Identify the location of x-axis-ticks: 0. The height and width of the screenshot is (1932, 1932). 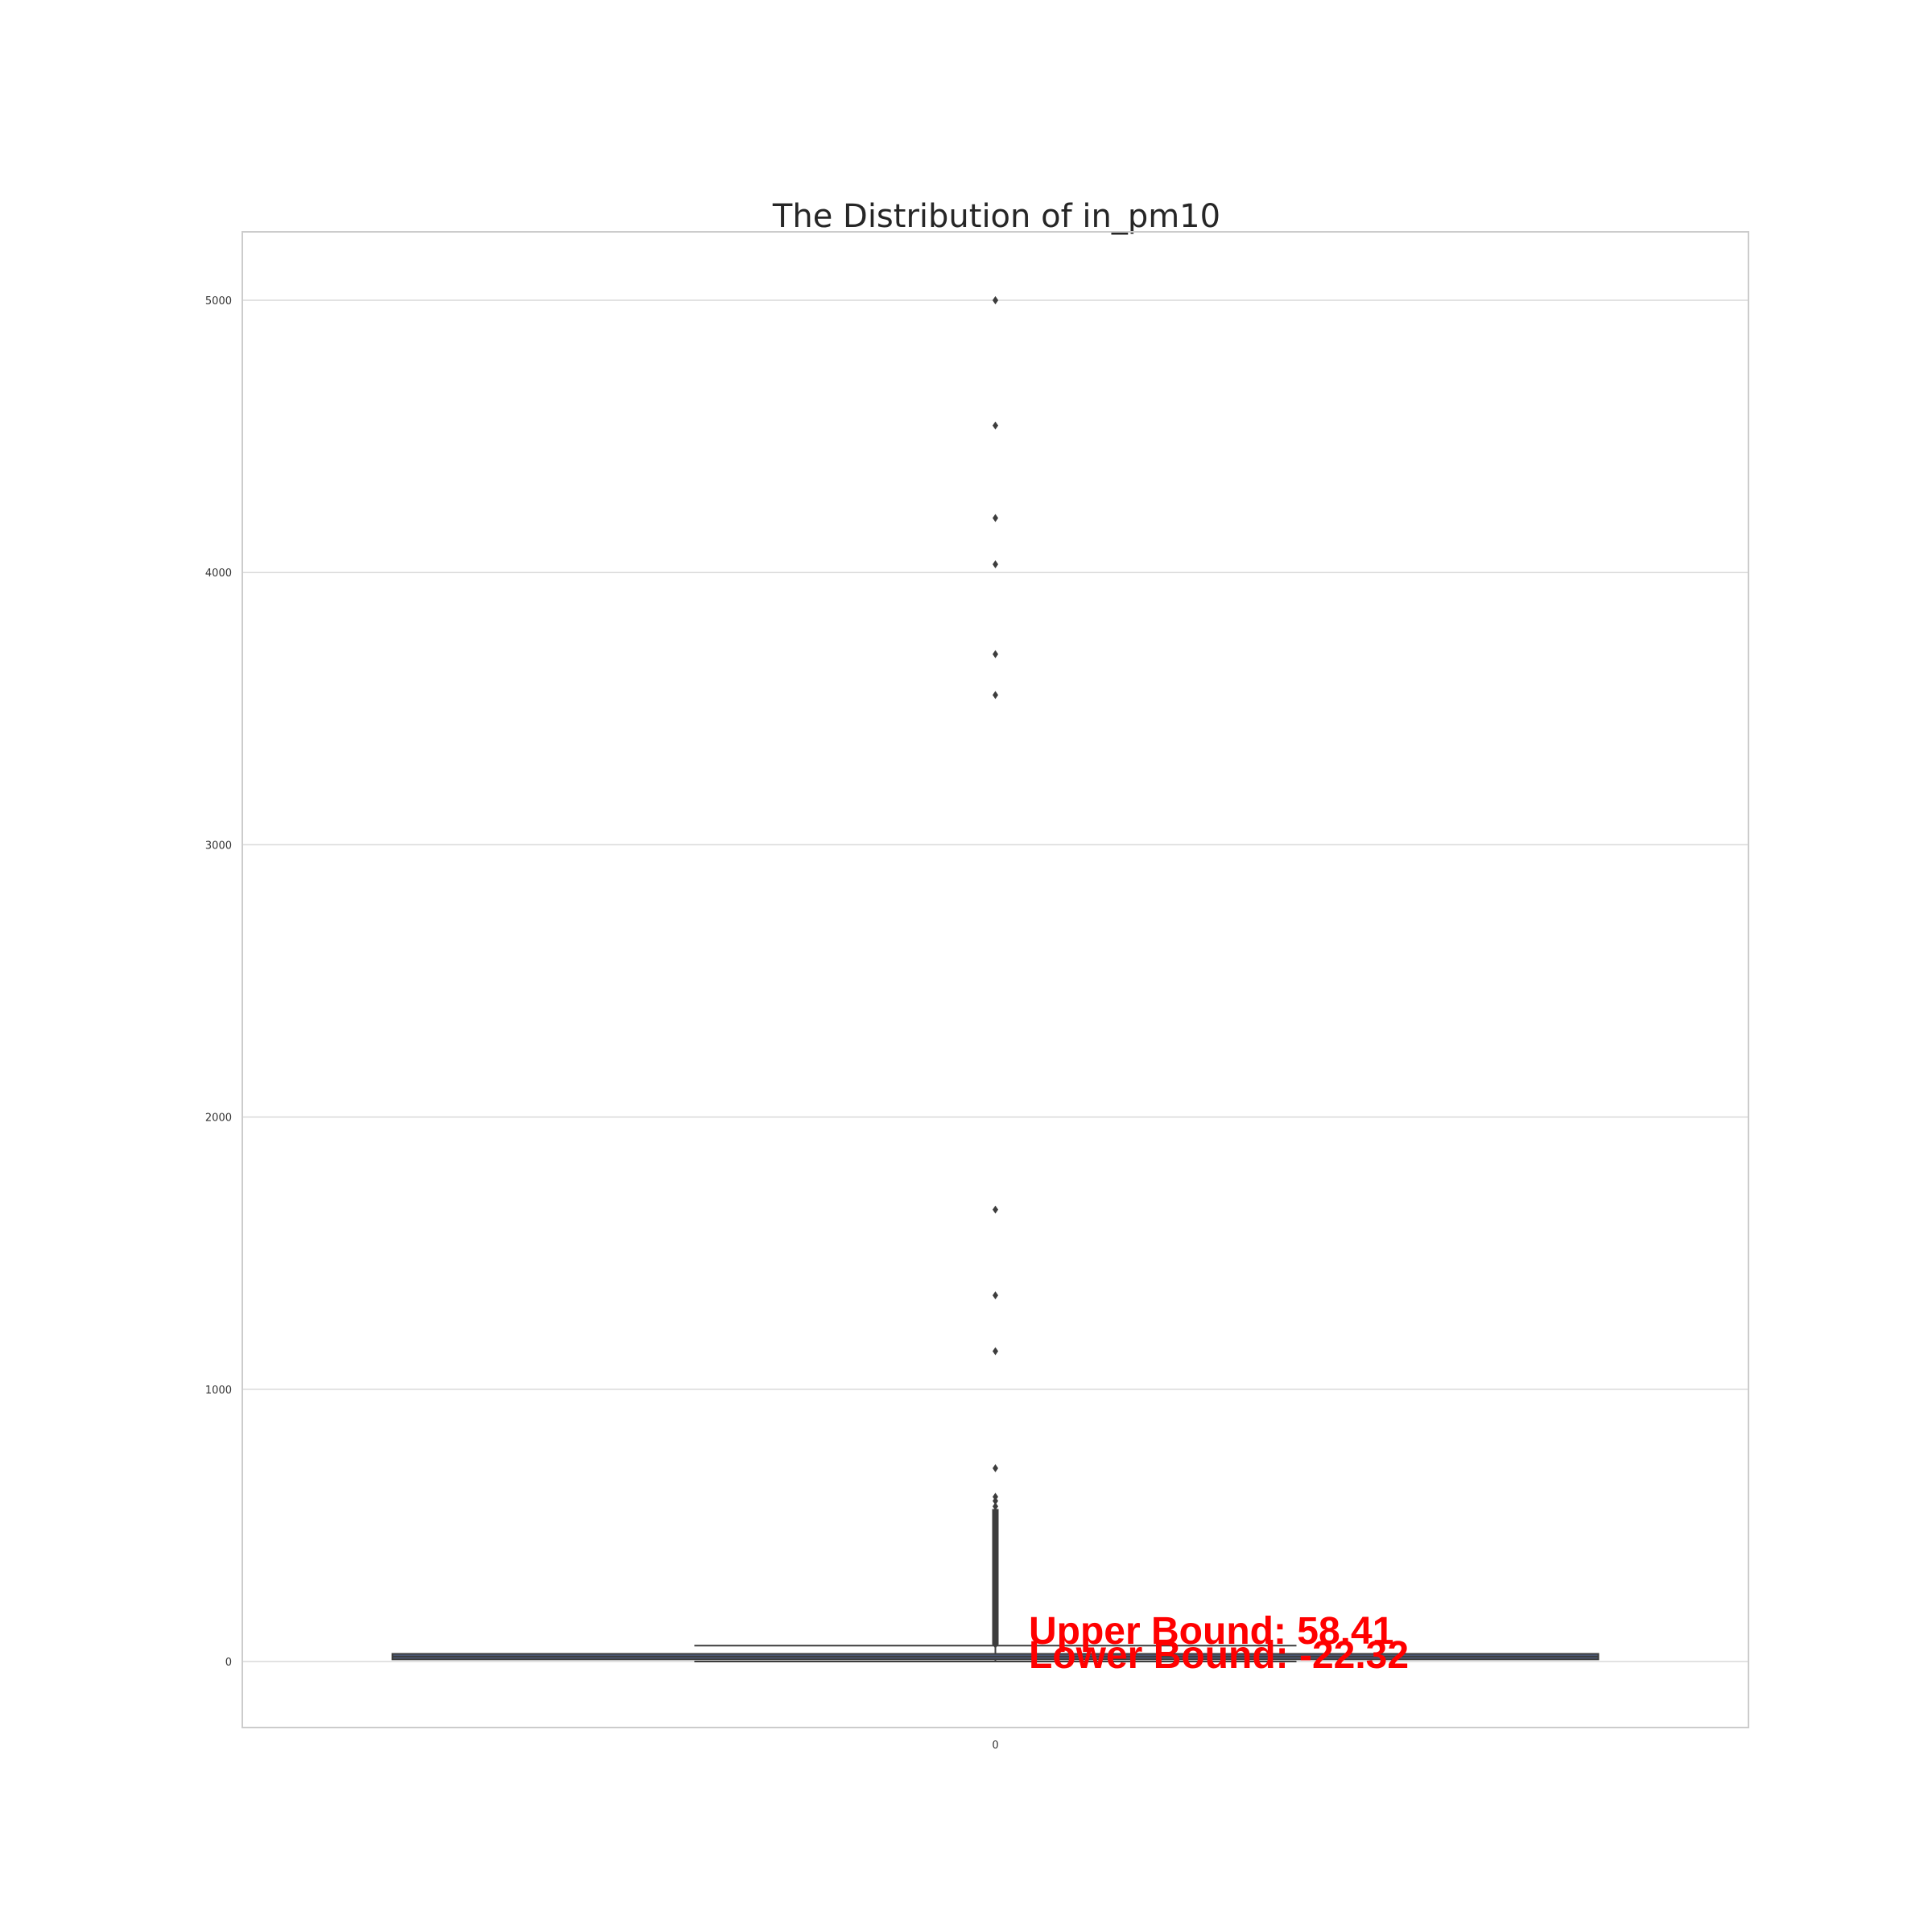
(995, 1746).